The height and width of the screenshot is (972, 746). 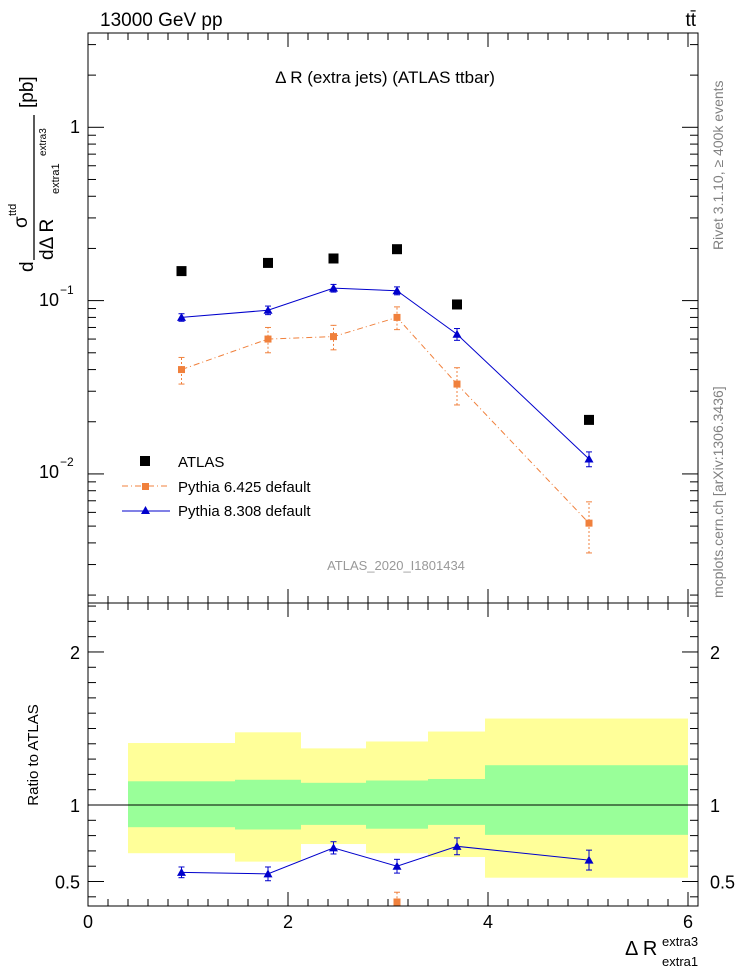 What do you see at coordinates (690, 20) in the screenshot?
I see `process-label: tt̄` at bounding box center [690, 20].